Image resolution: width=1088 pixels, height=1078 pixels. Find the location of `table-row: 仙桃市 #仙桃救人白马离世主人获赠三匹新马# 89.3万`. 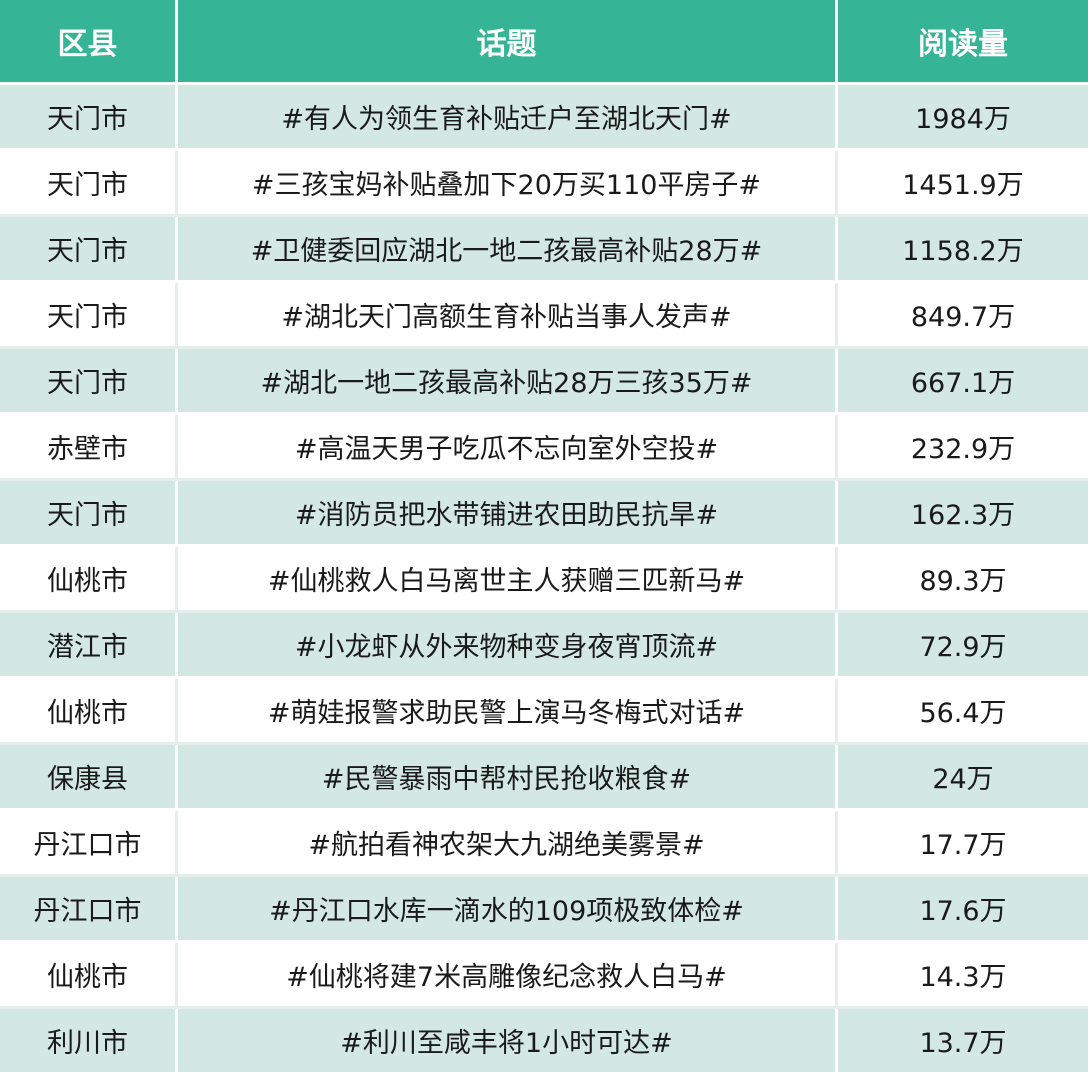

table-row: 仙桃市 #仙桃救人白马离世主人获赠三匹新马# 89.3万 is located at coordinates (544, 580).